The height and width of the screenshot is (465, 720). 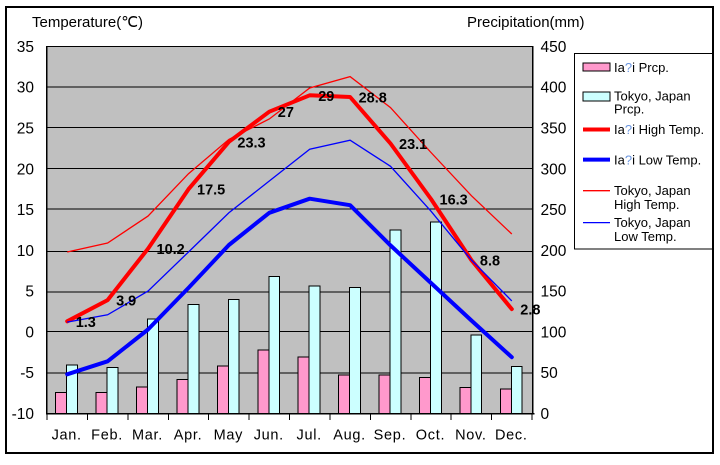 What do you see at coordinates (659, 129) in the screenshot?
I see `svg-text: Ia?i High Temp.` at bounding box center [659, 129].